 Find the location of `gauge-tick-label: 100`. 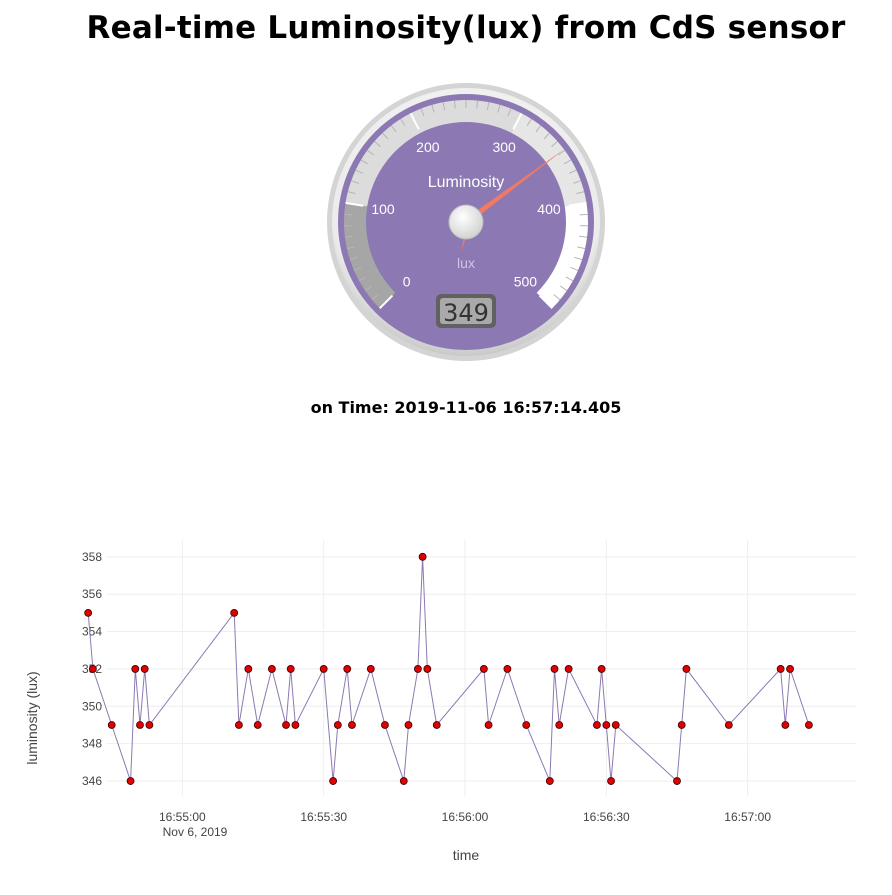

gauge-tick-label: 100 is located at coordinates (383, 209).